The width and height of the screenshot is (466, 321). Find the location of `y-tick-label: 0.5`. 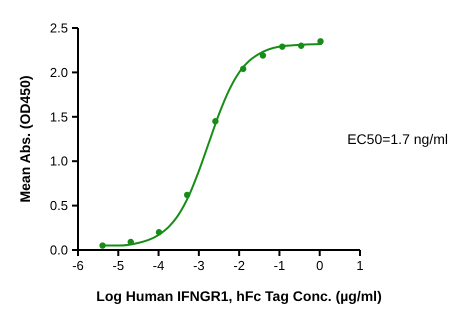

y-tick-label: 0.5 is located at coordinates (59, 206).